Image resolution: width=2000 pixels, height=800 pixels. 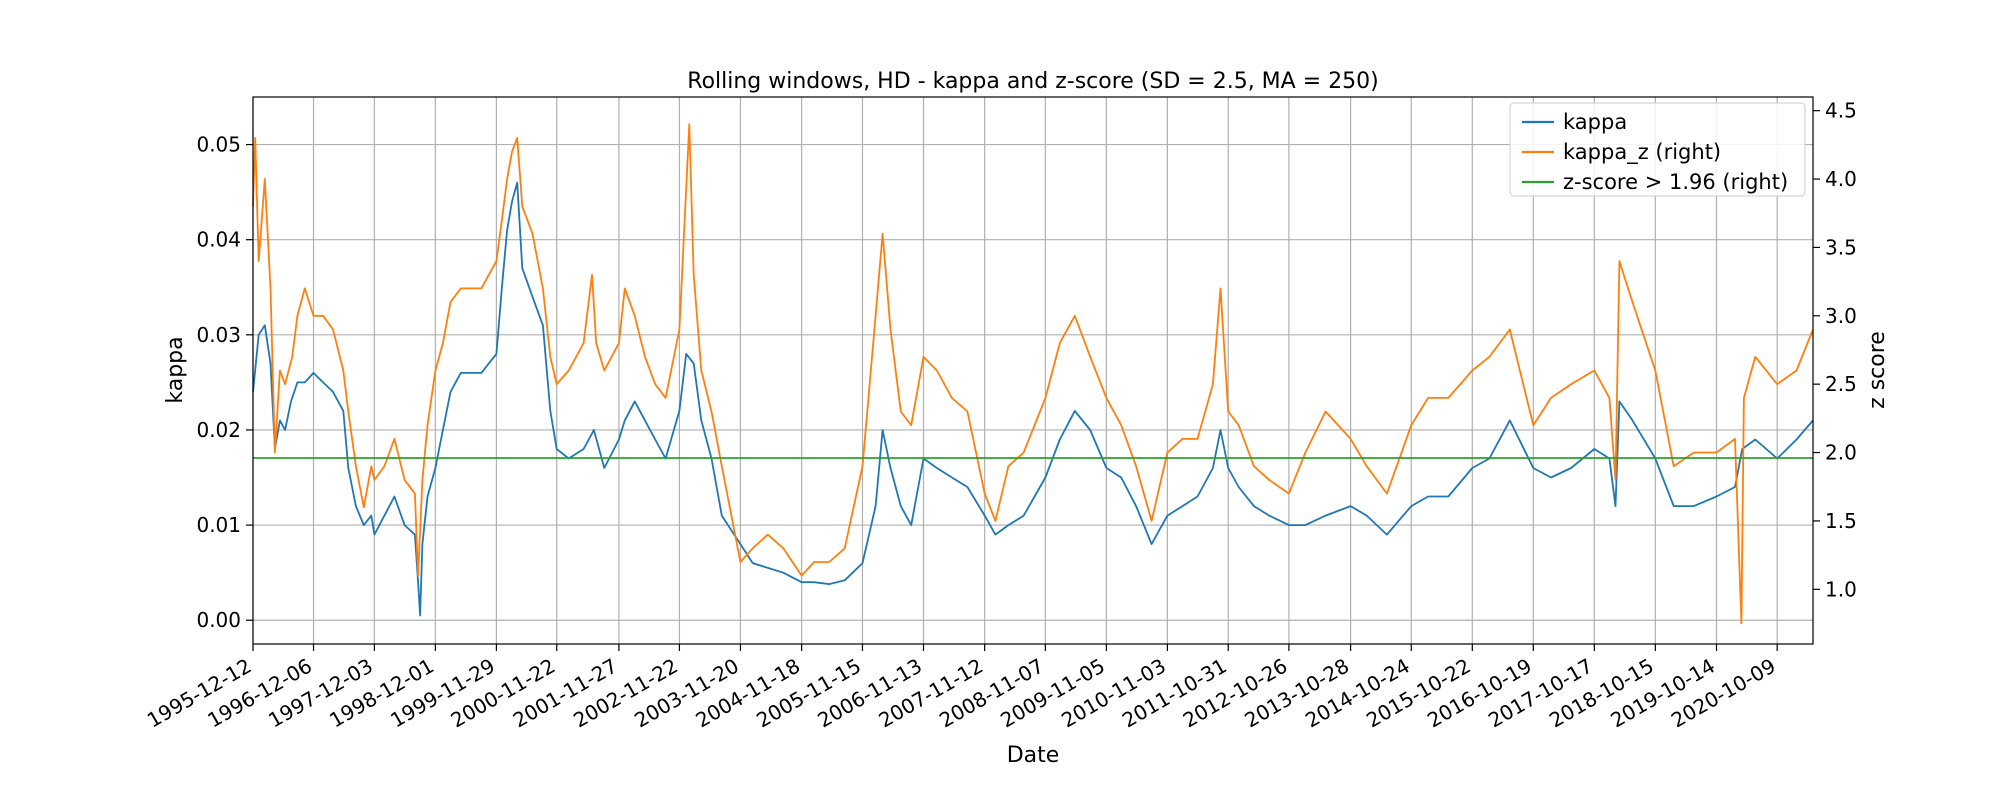 What do you see at coordinates (175, 369) in the screenshot?
I see `y-axis-left-title: kappa` at bounding box center [175, 369].